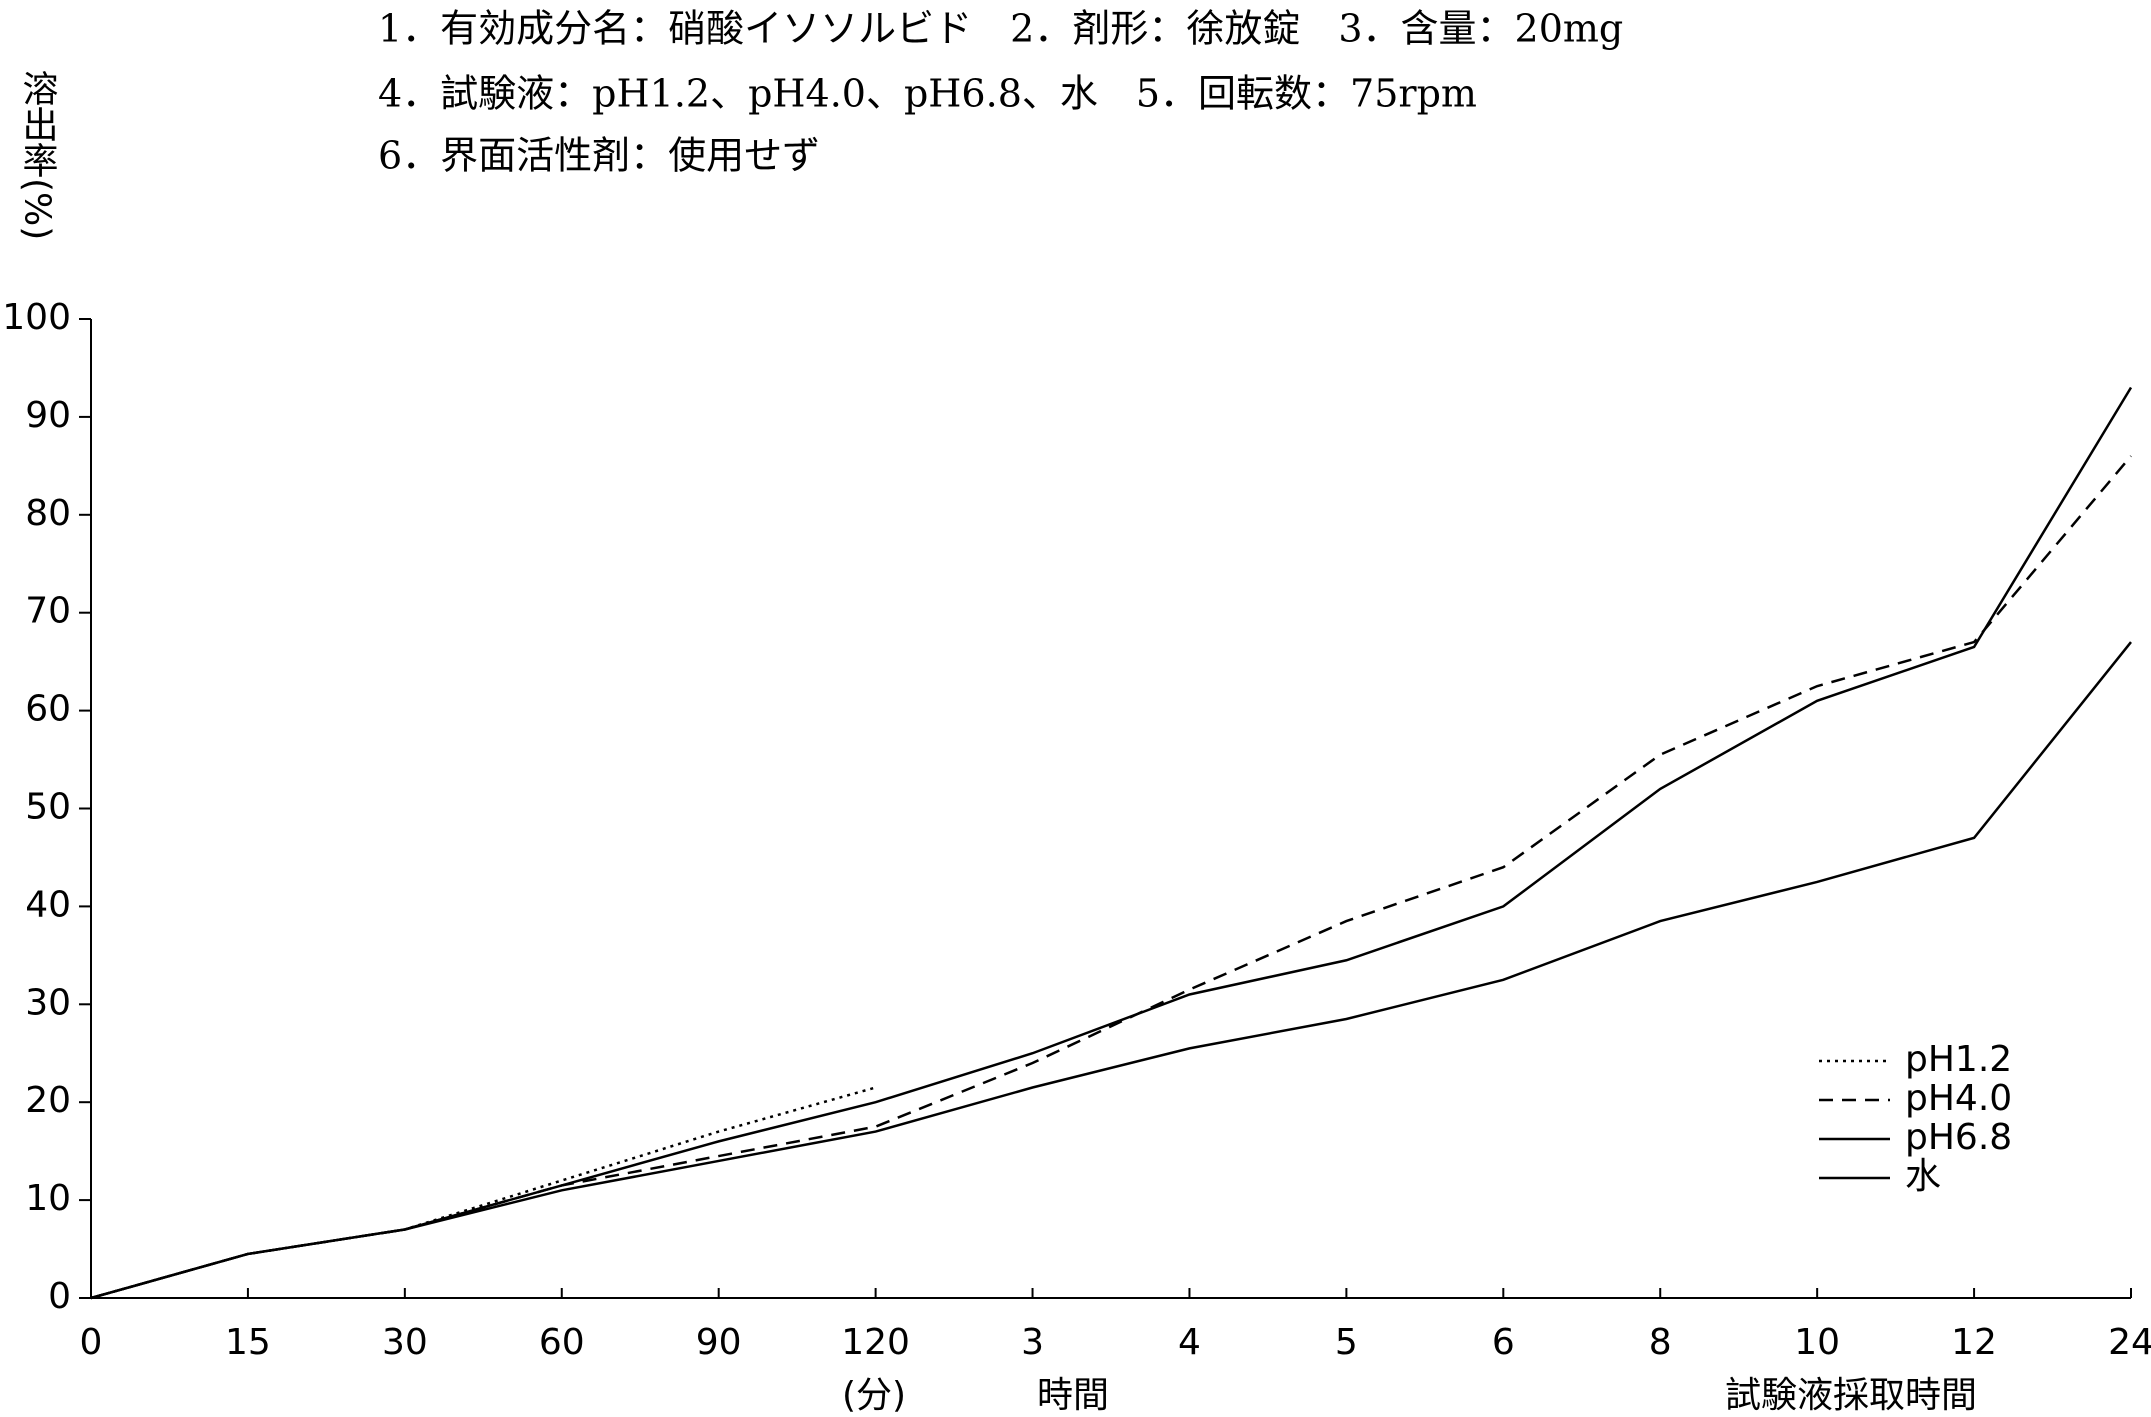 The image size is (2151, 1417). I want to click on header-line: 4．試験液：pH1.2、pH4.0、pH6.8、水 5．回転数：75rpm, so click(927, 94).